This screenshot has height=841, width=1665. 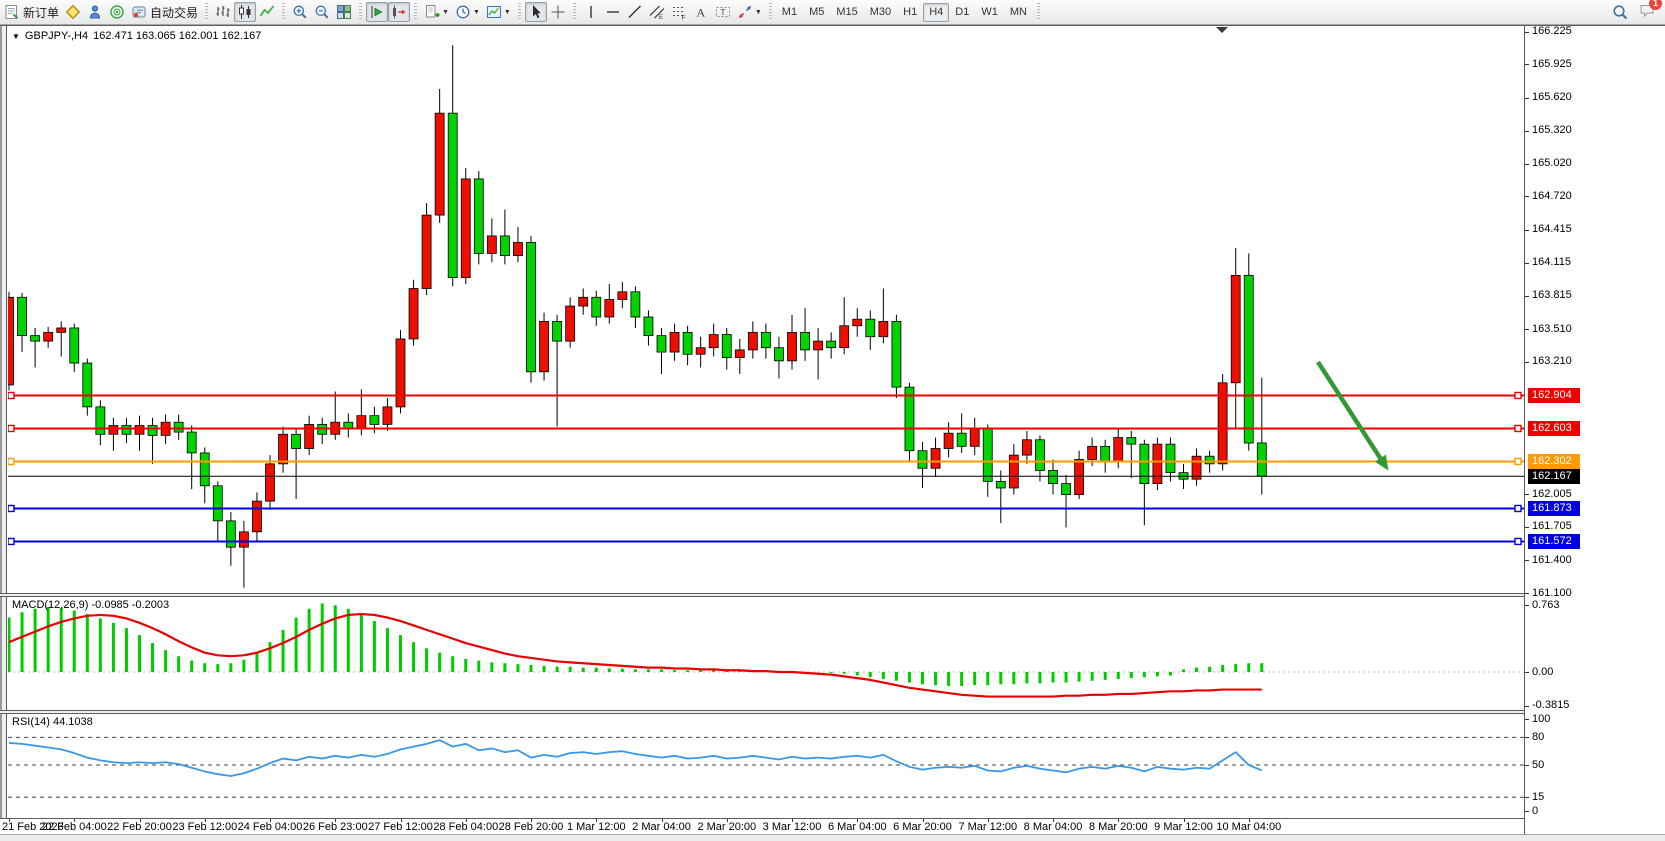 What do you see at coordinates (1554, 428) in the screenshot?
I see `price-badge-162.603: 162.603` at bounding box center [1554, 428].